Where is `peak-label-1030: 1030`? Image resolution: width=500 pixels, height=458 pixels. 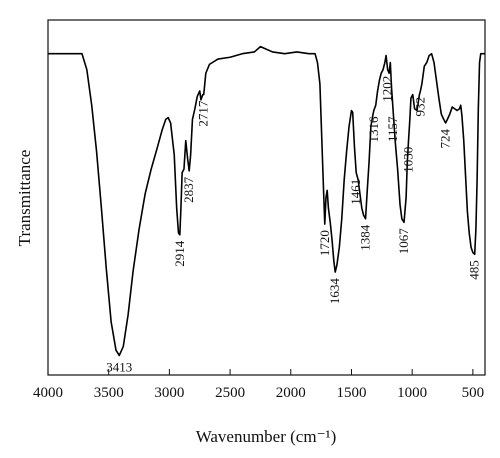
peak-label-1030: 1030 is located at coordinates (408, 160).